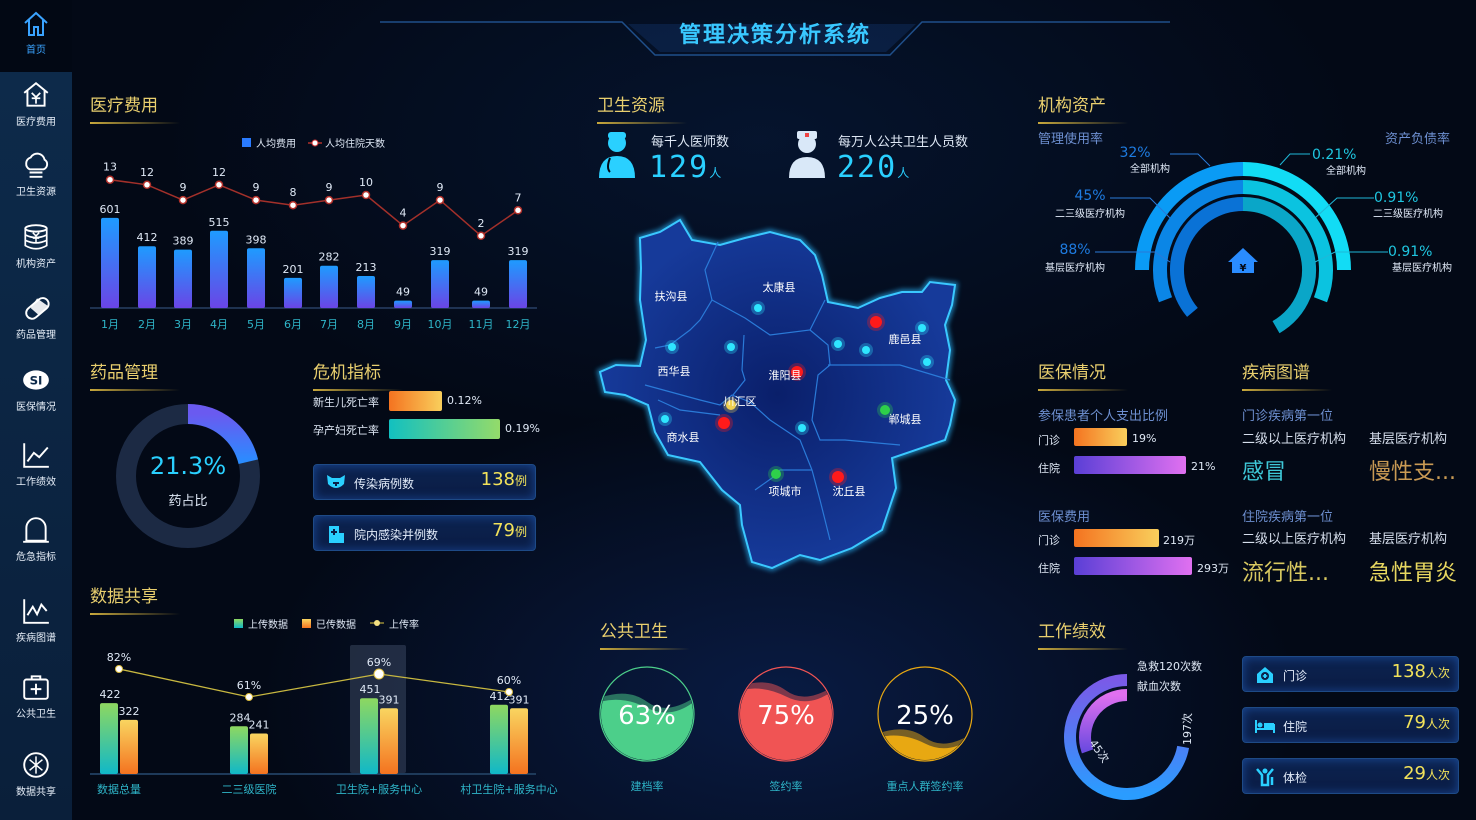 This screenshot has width=1476, height=820. What do you see at coordinates (522, 428) in the screenshot?
I see `maternal-mortality-value: 0.19%` at bounding box center [522, 428].